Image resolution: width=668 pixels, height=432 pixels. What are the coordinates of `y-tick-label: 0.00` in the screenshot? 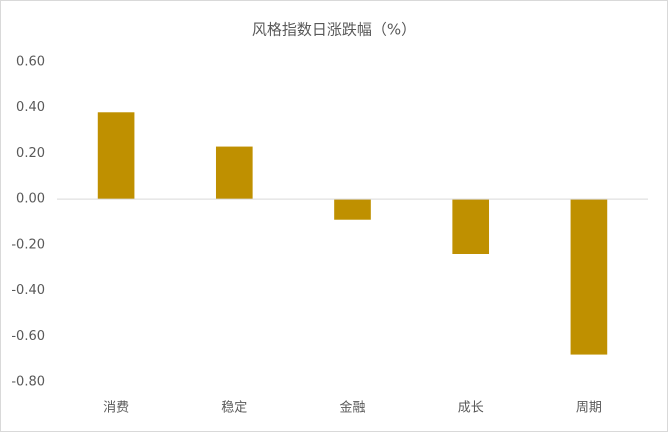 It's located at (30, 199).